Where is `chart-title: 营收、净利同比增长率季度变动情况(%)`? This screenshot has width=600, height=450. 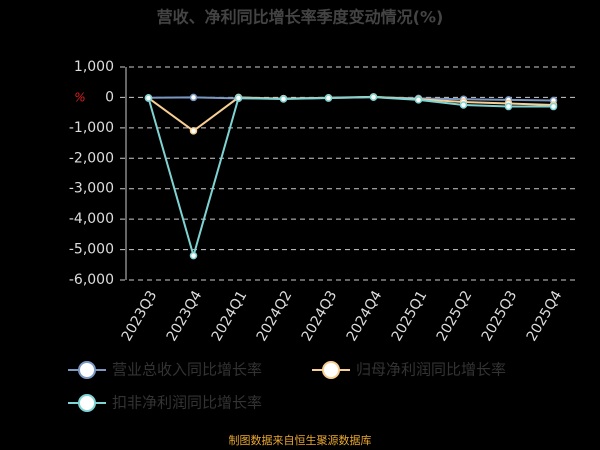 chart-title: 营收、净利同比增长率季度变动情况(%) is located at coordinates (300, 17).